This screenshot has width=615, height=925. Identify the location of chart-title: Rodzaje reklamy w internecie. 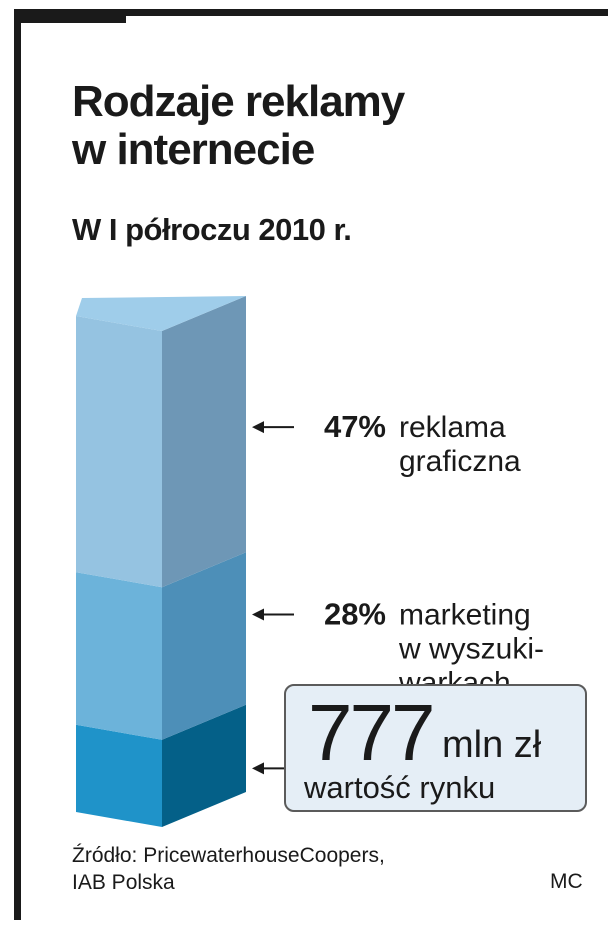
(238, 125).